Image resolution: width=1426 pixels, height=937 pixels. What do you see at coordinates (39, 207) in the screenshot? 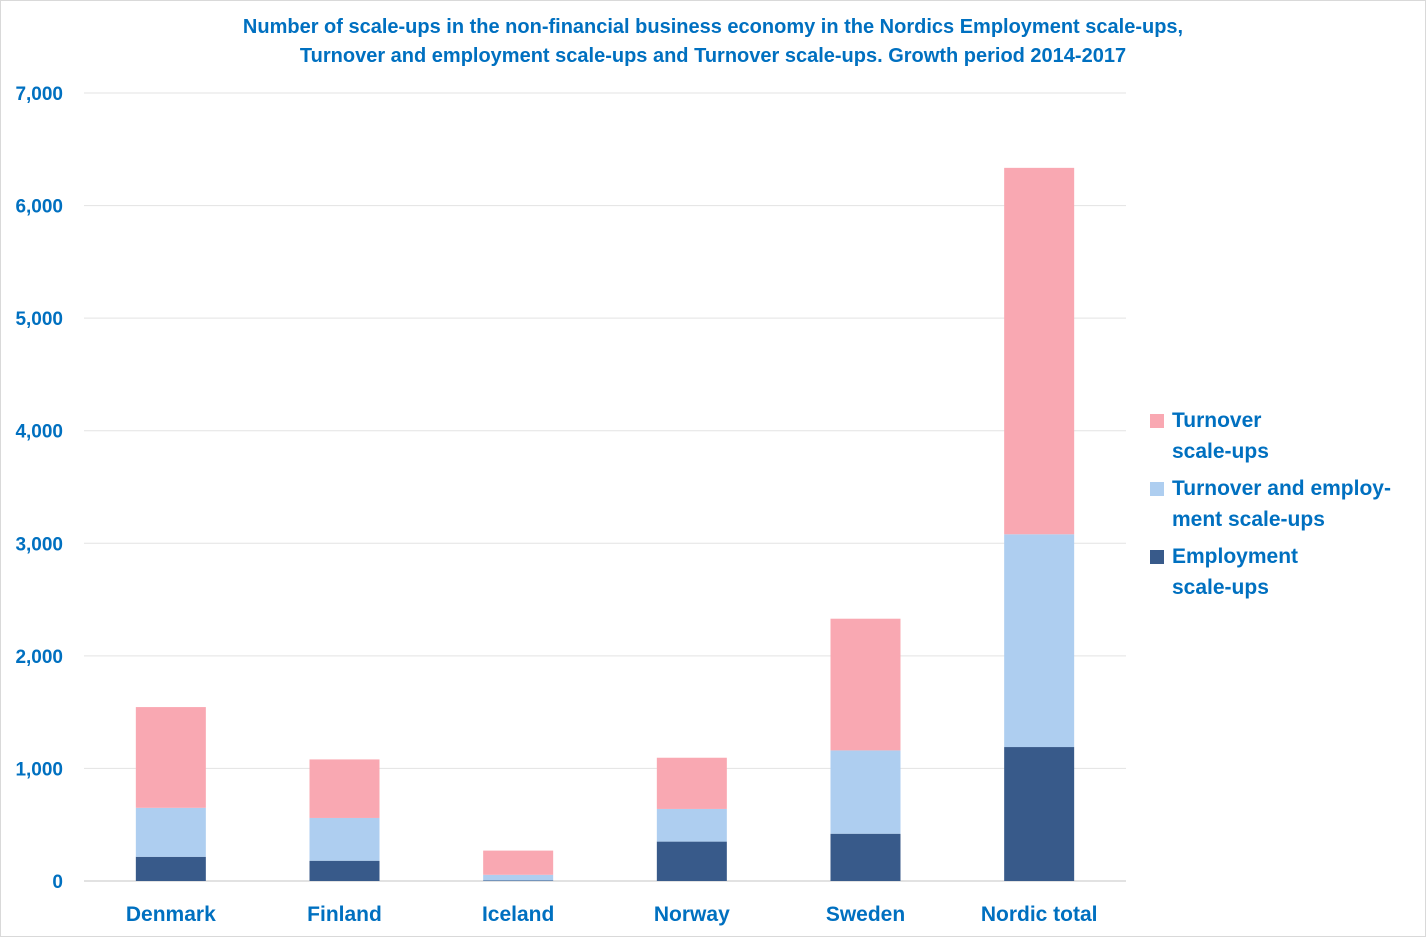
I see `y-tick-label: 6,000` at bounding box center [39, 207].